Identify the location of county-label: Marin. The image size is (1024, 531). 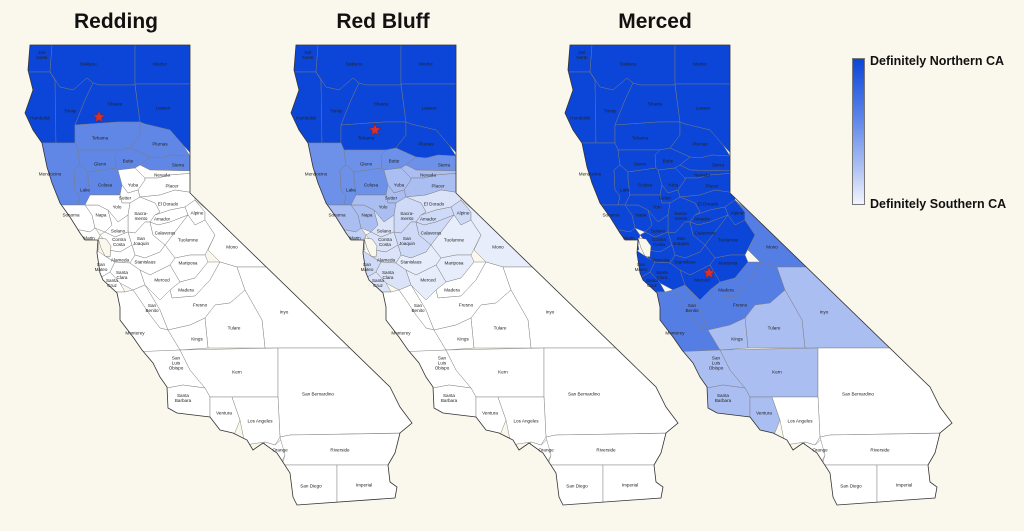
(89, 238).